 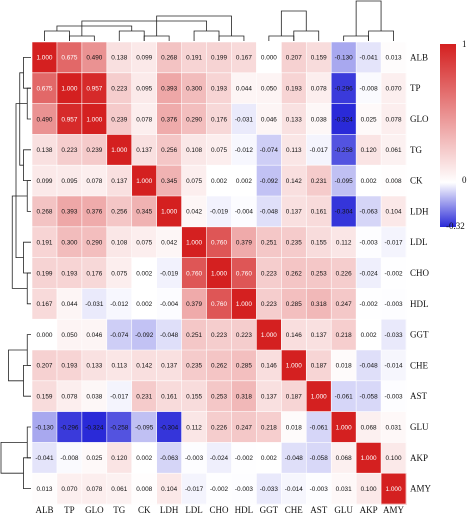 I want to click on cell-value-label: -0.092, so click(x=144, y=335).